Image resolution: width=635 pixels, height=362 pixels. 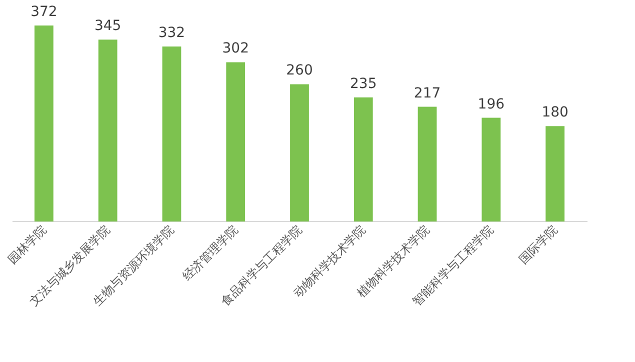 What do you see at coordinates (44, 12) in the screenshot?
I see `data-label: 372` at bounding box center [44, 12].